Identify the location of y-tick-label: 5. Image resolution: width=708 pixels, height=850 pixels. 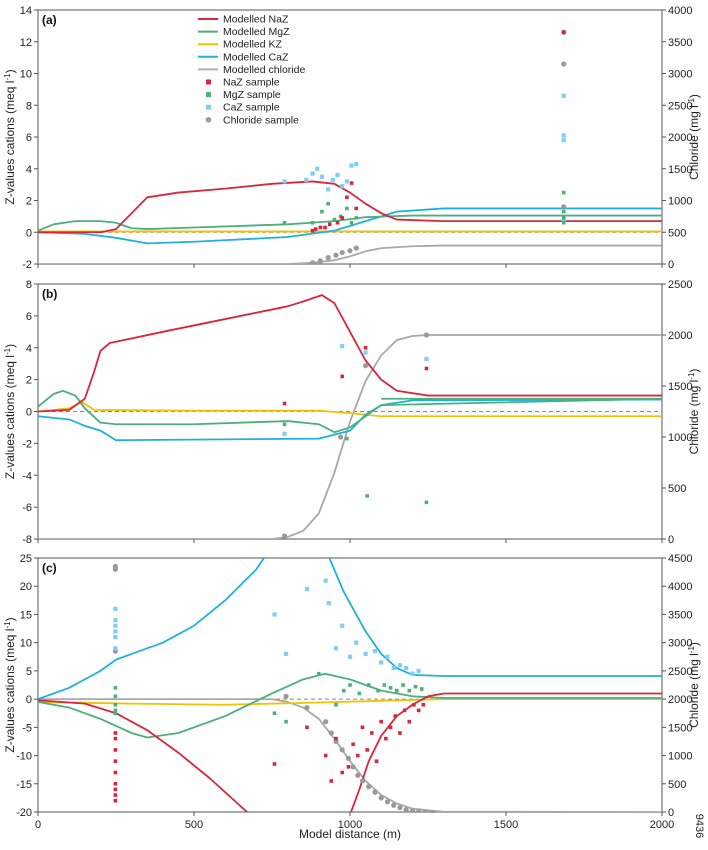
(29, 672).